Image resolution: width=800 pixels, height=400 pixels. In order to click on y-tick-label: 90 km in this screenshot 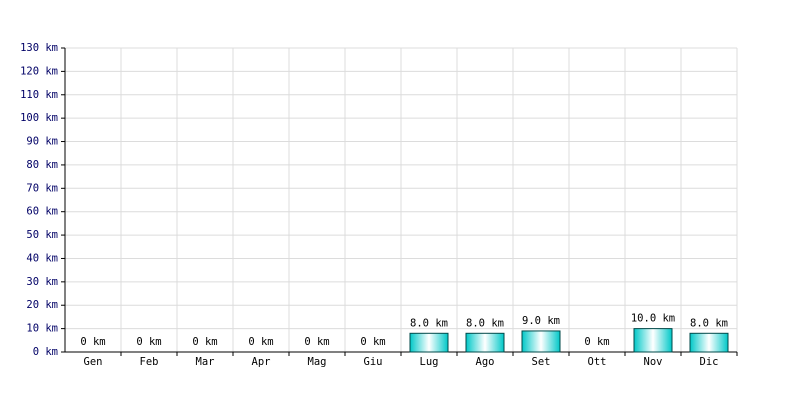, I will do `click(42, 142)`.